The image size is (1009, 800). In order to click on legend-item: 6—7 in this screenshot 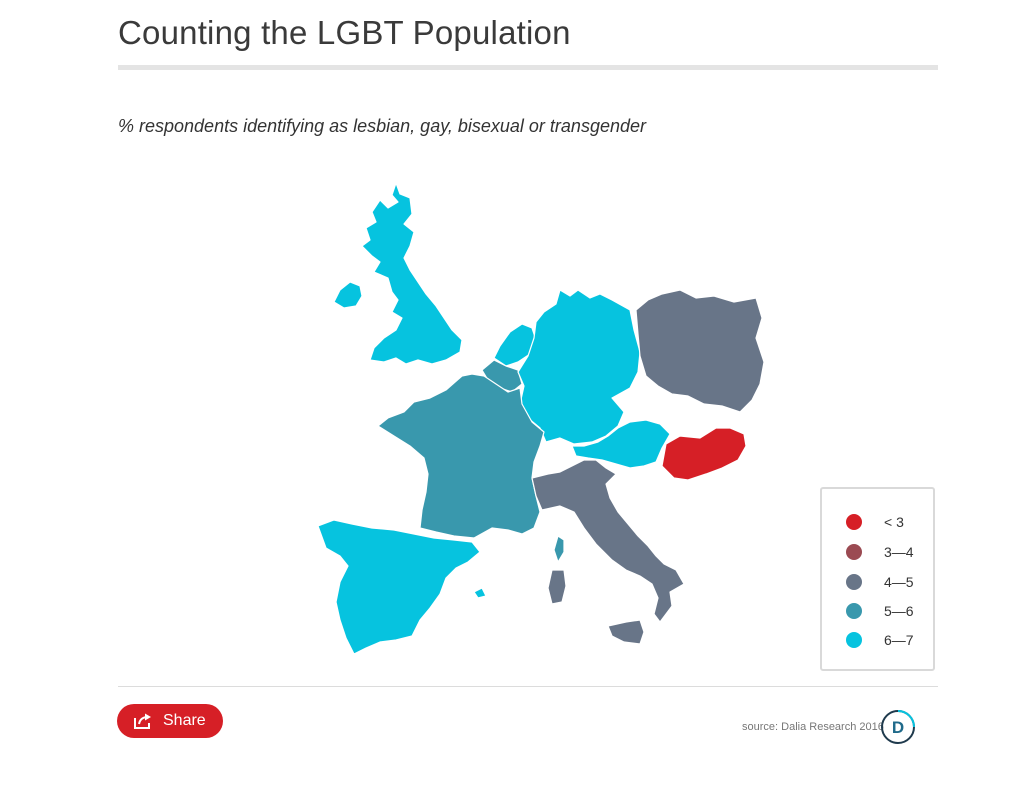, I will do `click(880, 640)`.